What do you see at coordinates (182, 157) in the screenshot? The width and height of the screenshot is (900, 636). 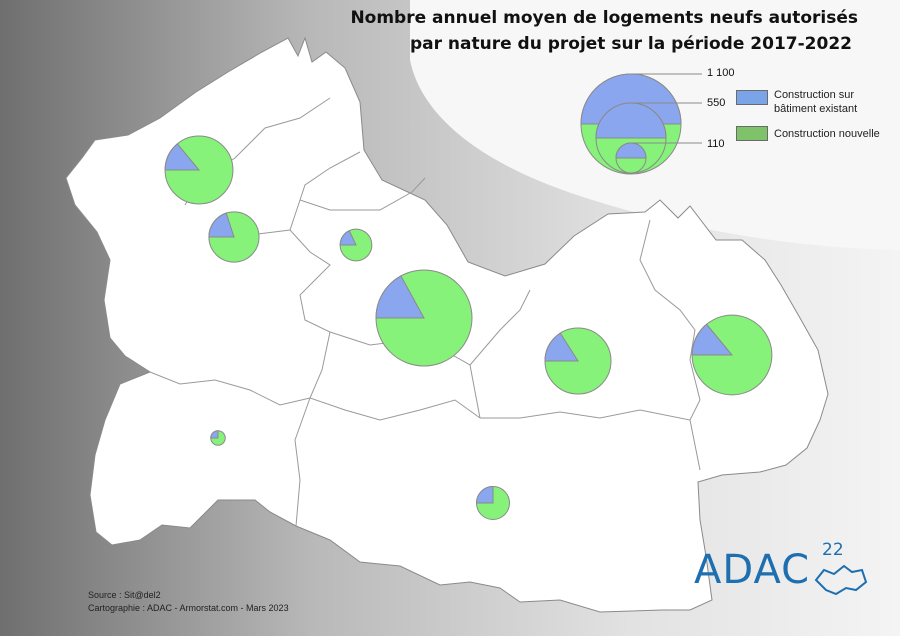 I see `pie-northwest-existing-slice` at bounding box center [182, 157].